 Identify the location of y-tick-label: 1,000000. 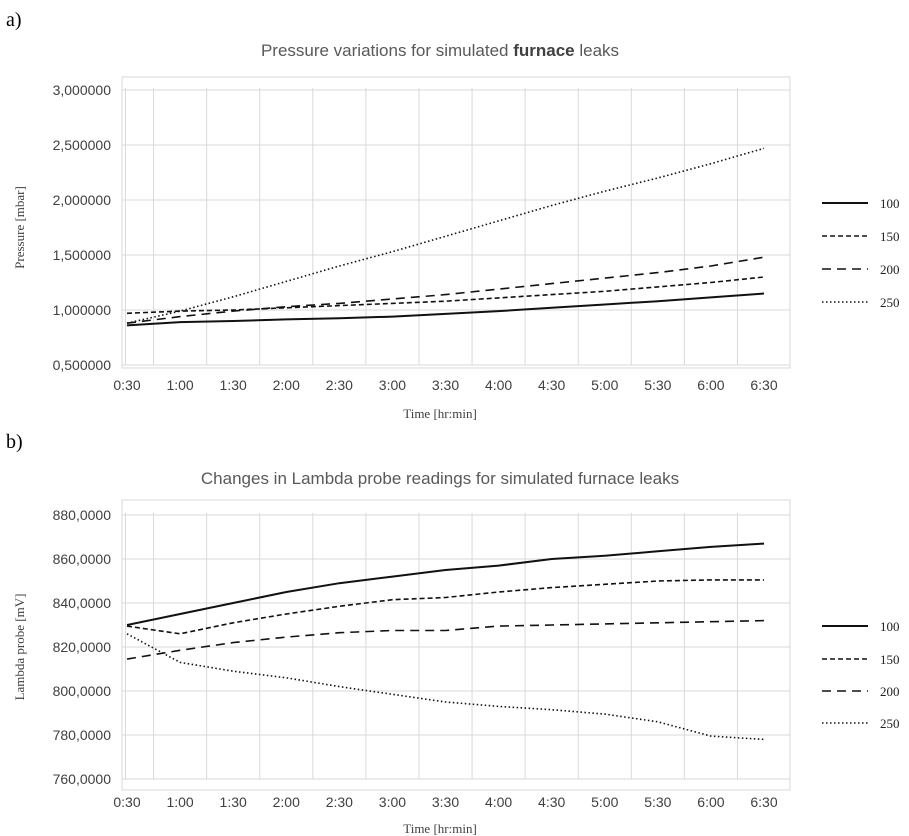
(82, 310).